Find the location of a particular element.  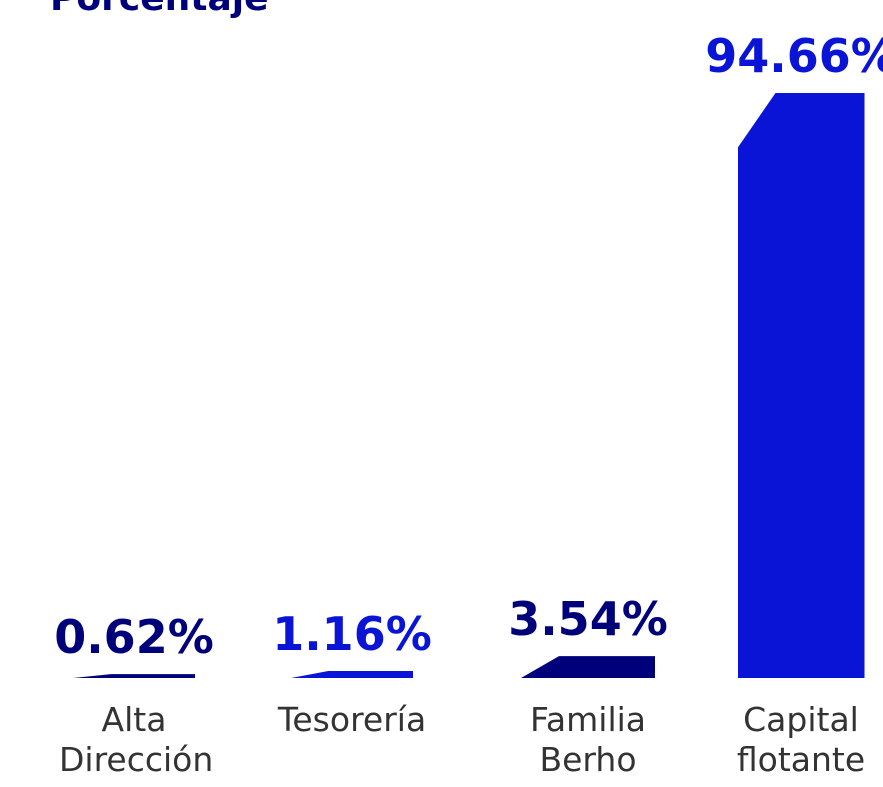

value-label: 3.54% is located at coordinates (588, 619).